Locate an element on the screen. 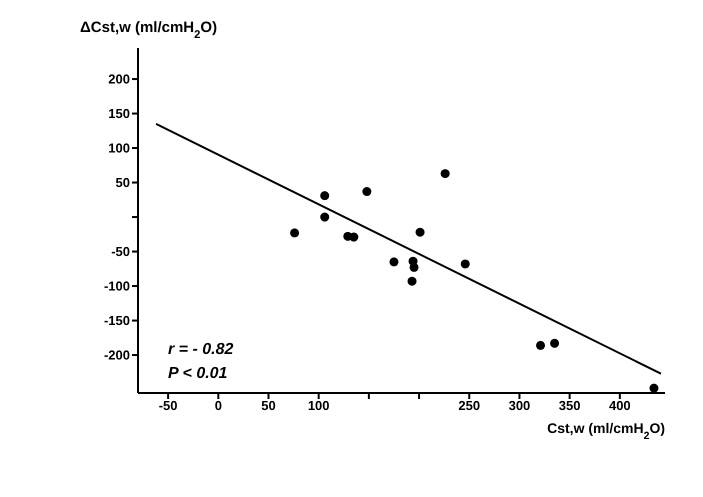  annotation: r = - 0.82 is located at coordinates (201, 350).